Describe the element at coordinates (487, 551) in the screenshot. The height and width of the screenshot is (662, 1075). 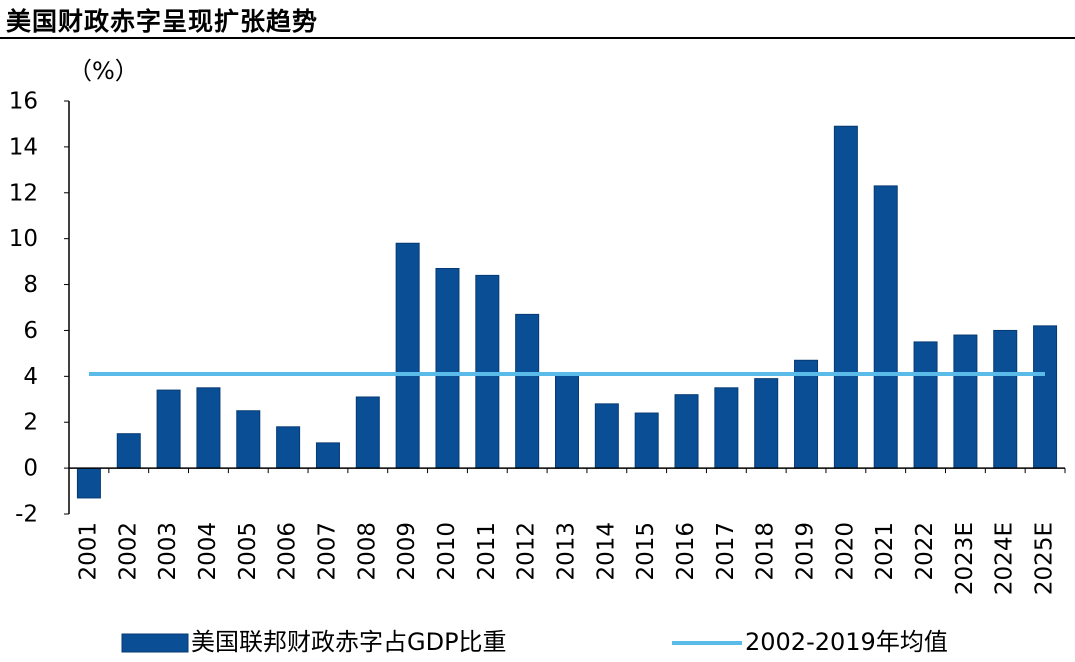
I see `x-tick-label: 2011` at that location.